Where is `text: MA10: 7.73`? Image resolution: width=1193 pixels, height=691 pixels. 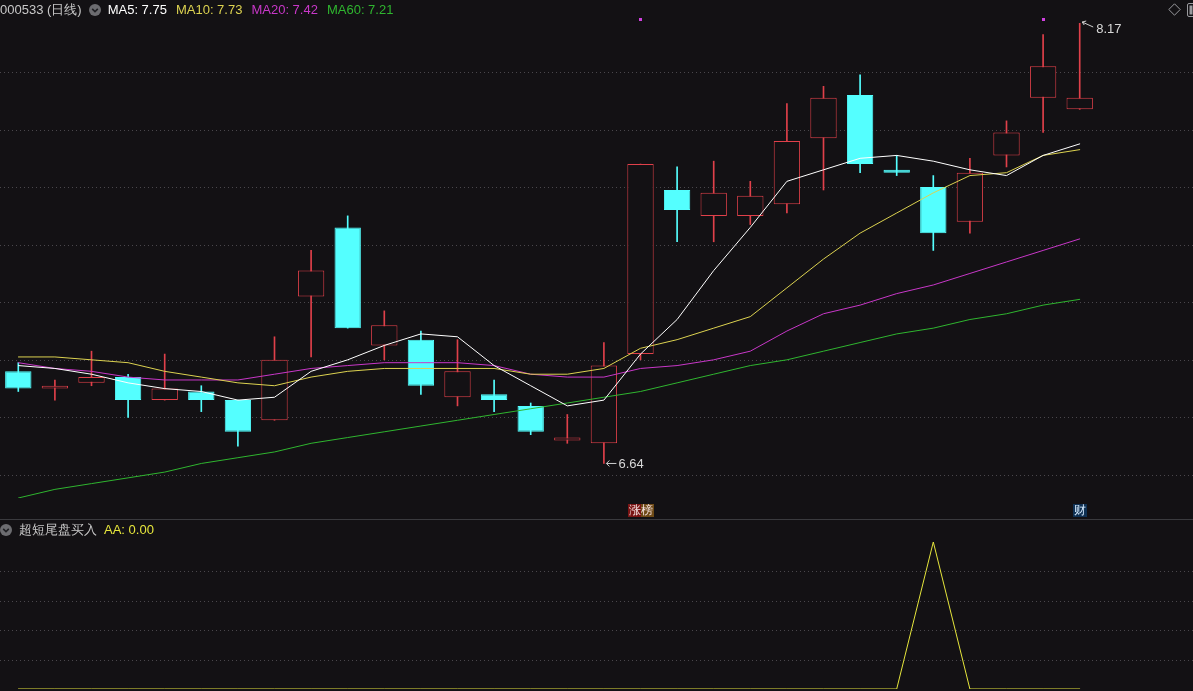
text: MA10: 7.73 is located at coordinates (209, 9).